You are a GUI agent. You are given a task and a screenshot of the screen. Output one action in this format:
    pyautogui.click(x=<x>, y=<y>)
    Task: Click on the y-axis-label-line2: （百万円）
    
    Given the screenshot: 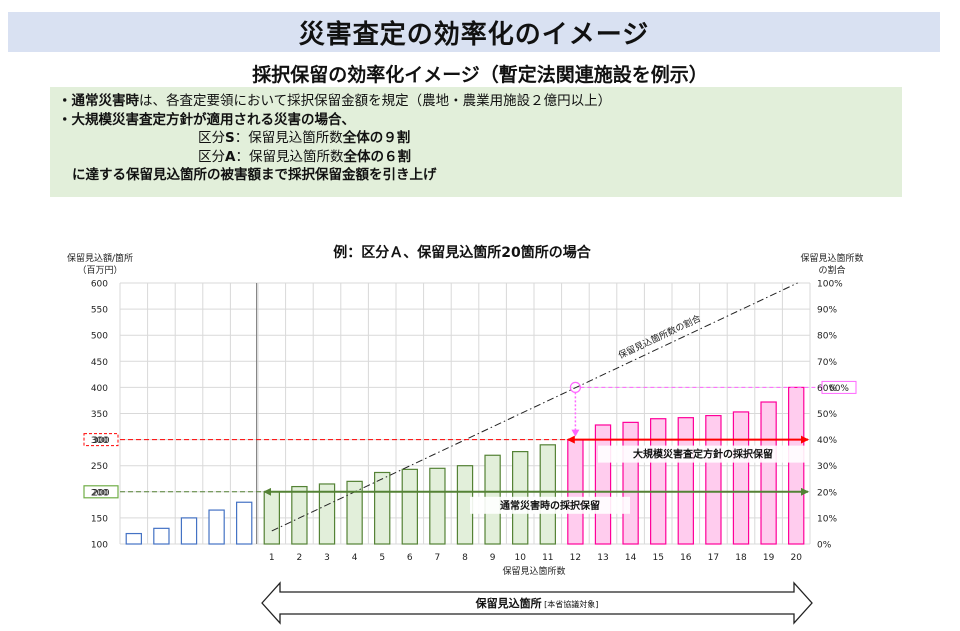 What is the action you would take?
    pyautogui.click(x=99, y=270)
    